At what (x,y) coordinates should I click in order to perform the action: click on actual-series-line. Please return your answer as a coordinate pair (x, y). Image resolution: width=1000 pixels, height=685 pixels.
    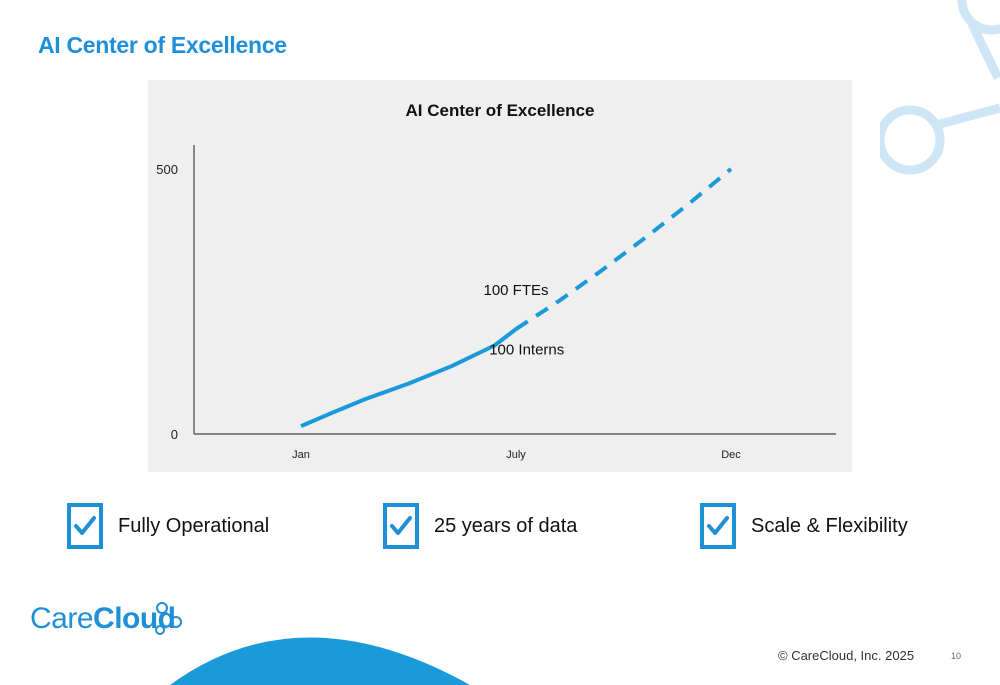
    Looking at the image, I should click on (409, 377).